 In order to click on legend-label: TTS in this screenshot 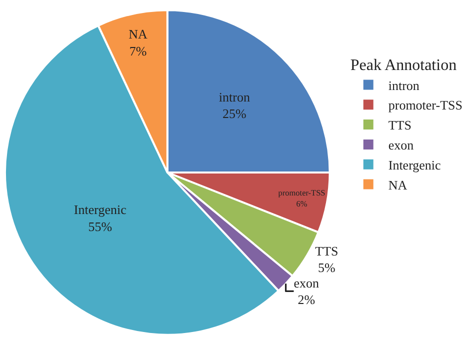, I will do `click(400, 125)`.